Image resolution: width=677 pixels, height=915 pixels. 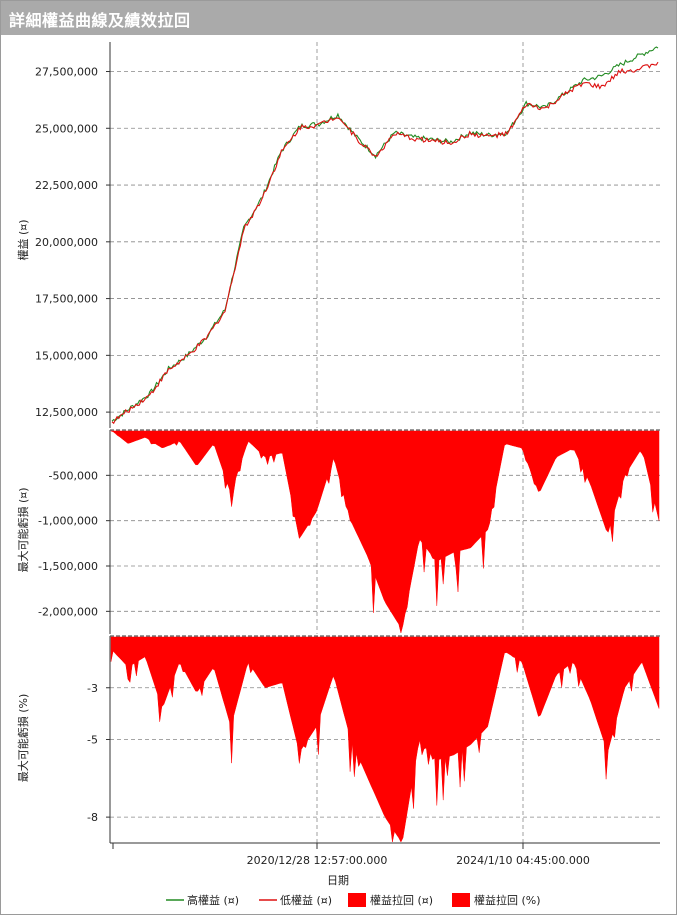 I want to click on window-title: 詳細權益曲線及績效拉回, so click(x=100, y=20).